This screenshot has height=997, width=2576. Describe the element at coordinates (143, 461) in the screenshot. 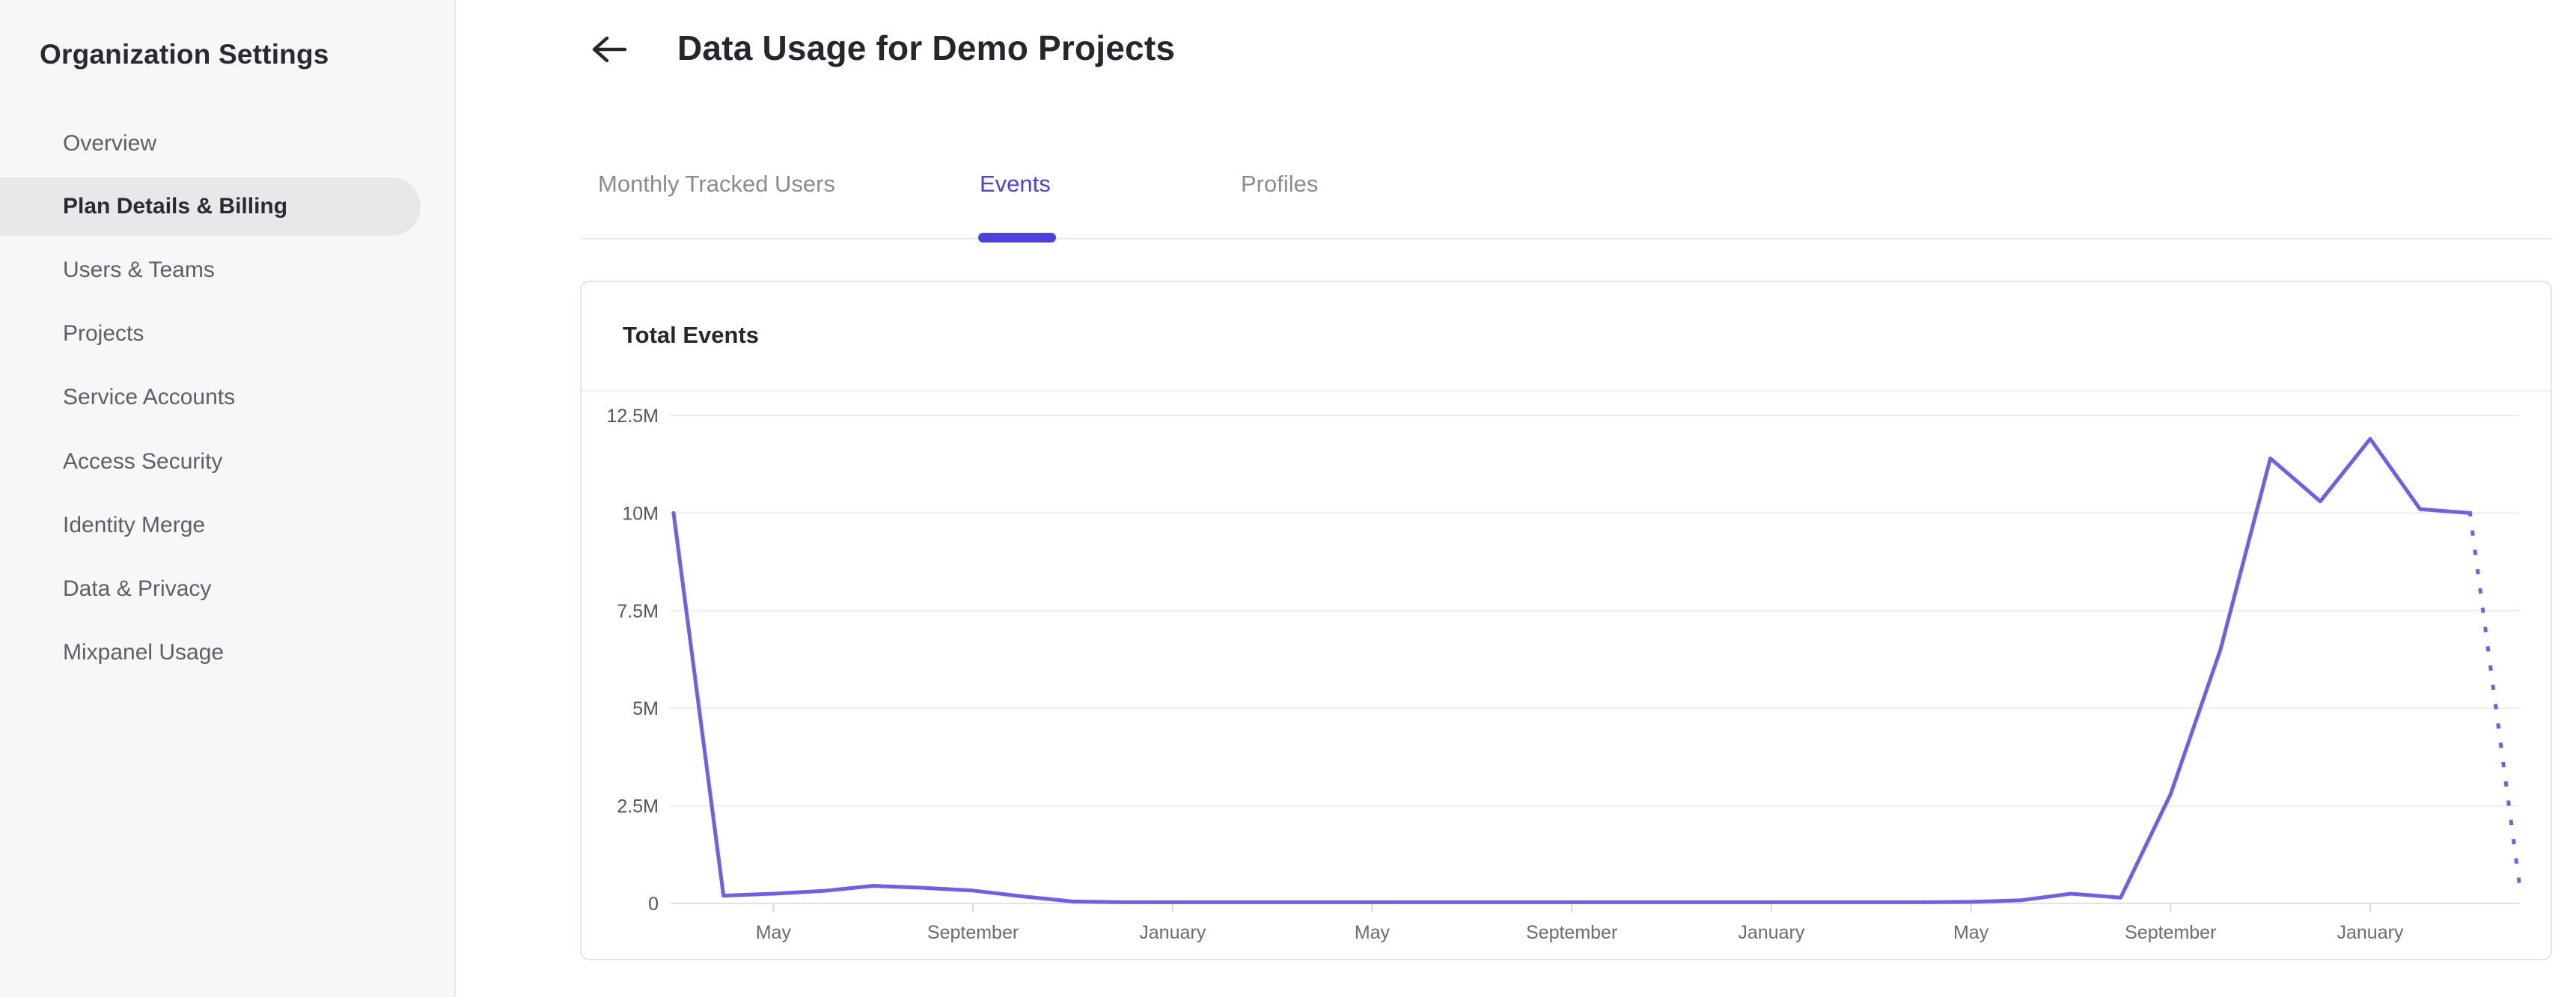

I see `sidebar-item-label: Access Security` at that location.